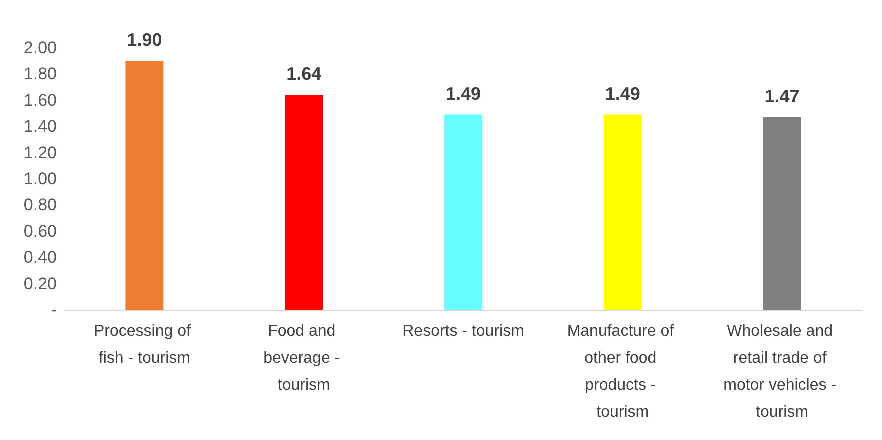  What do you see at coordinates (782, 372) in the screenshot?
I see `x-tick-label: Wholesale and retail trade of motor vehicles - tourism` at bounding box center [782, 372].